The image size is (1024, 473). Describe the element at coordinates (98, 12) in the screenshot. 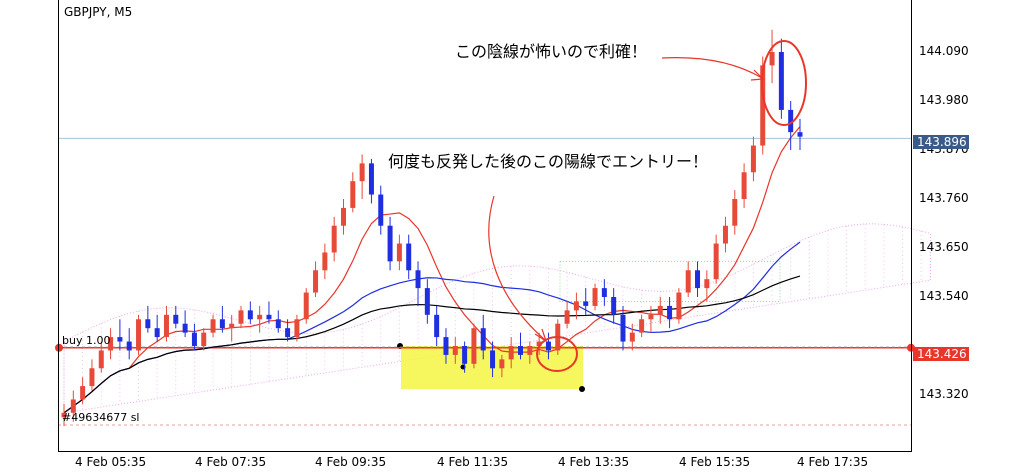

I see `symbol-title: GBPJPY, M5` at that location.